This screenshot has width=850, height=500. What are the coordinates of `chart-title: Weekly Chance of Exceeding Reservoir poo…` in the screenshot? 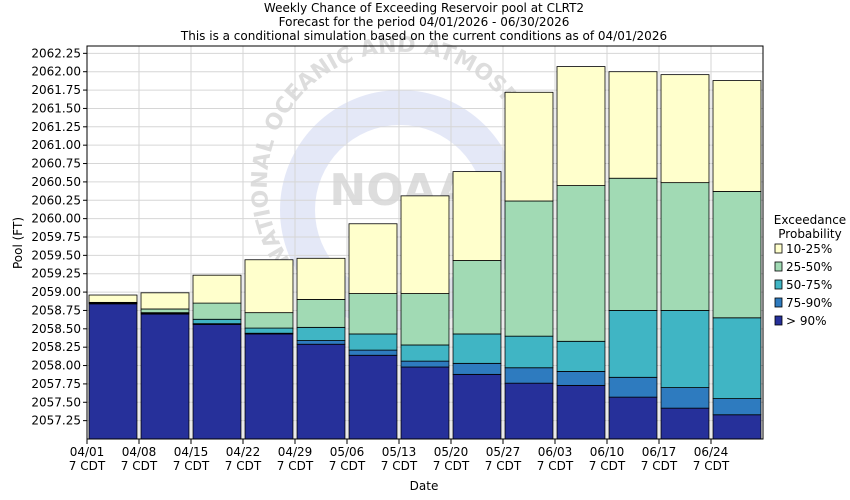 It's located at (423, 22).